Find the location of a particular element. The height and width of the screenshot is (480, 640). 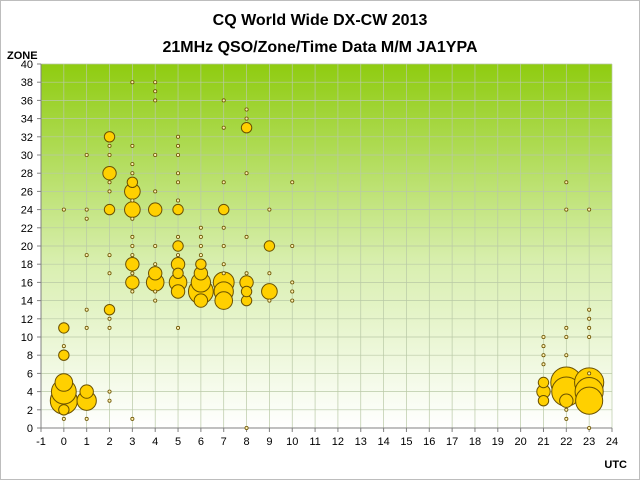

x-tick-label: 21 is located at coordinates (543, 442).